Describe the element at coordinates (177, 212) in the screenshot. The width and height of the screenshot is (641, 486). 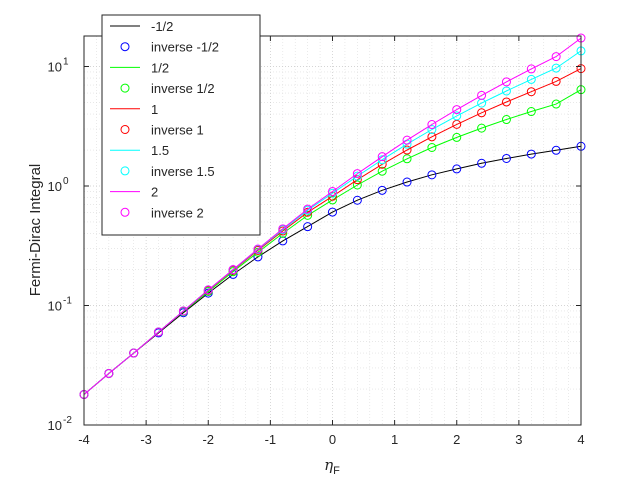
I see `legend-label: inverse 2` at that location.